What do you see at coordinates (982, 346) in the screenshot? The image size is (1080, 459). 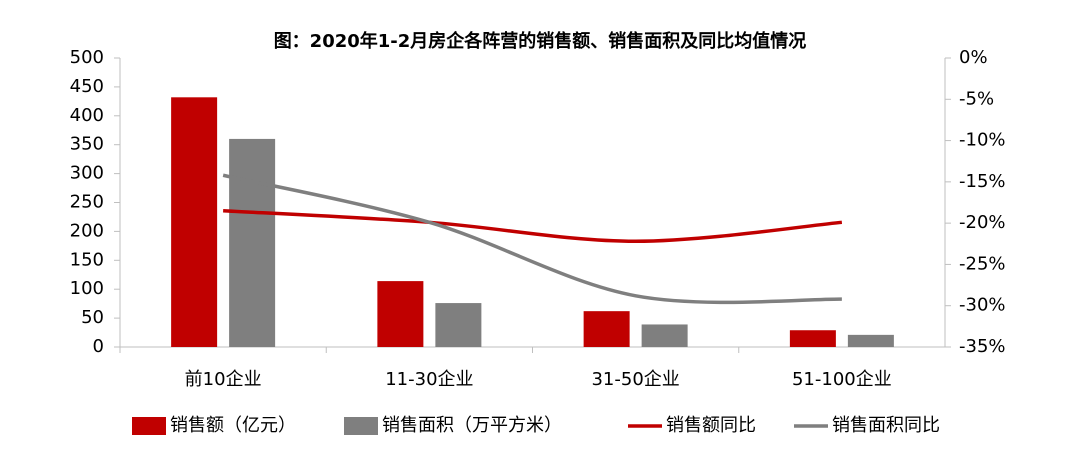 I see `y2-tick-label: -35%` at bounding box center [982, 346].